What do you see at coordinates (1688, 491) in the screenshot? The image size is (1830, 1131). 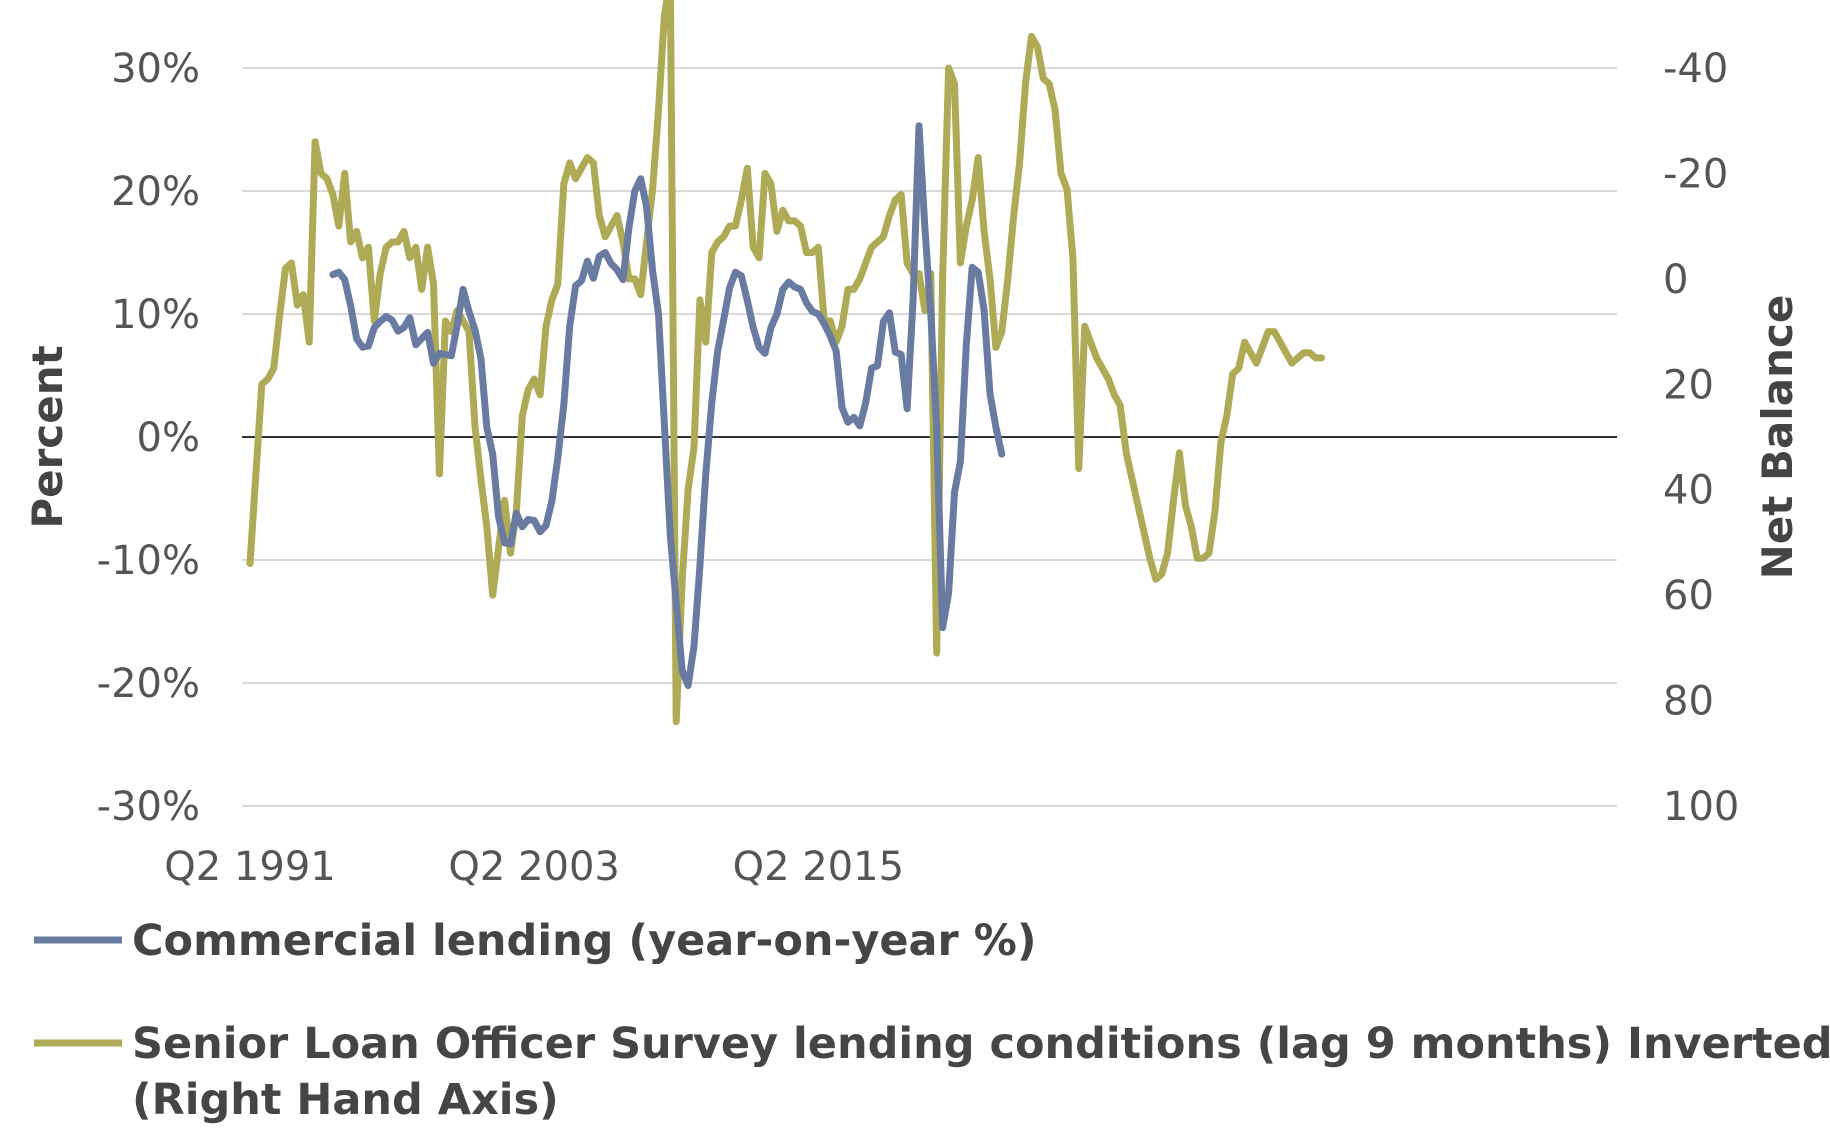 I see `y2-tick-label: 40` at bounding box center [1688, 491].